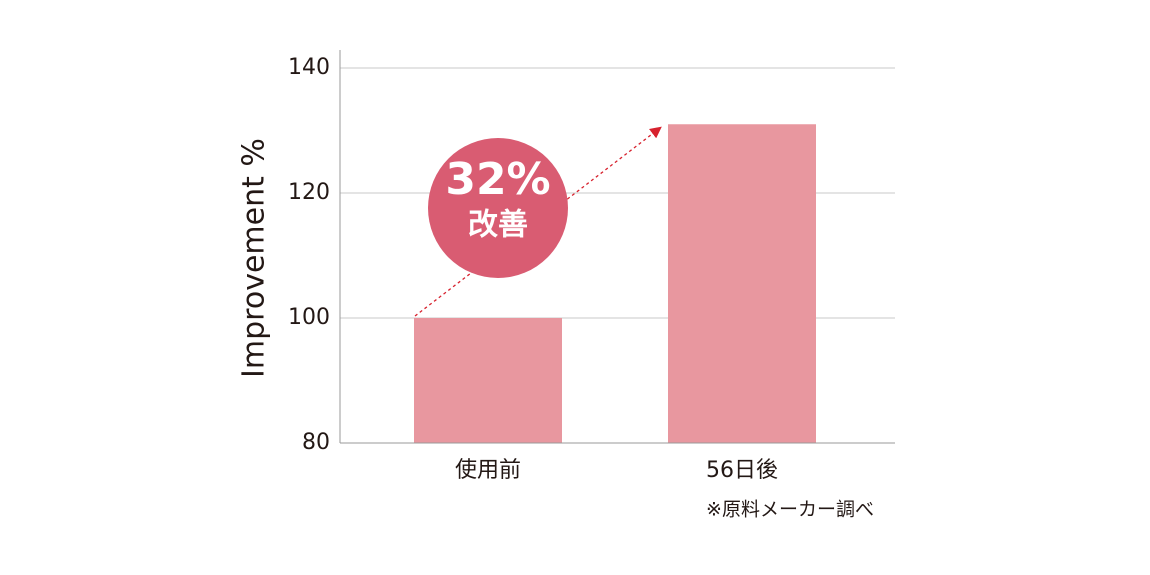 The height and width of the screenshot is (575, 1150). Describe the element at coordinates (309, 192) in the screenshot. I see `y-tick-label: 120` at that location.